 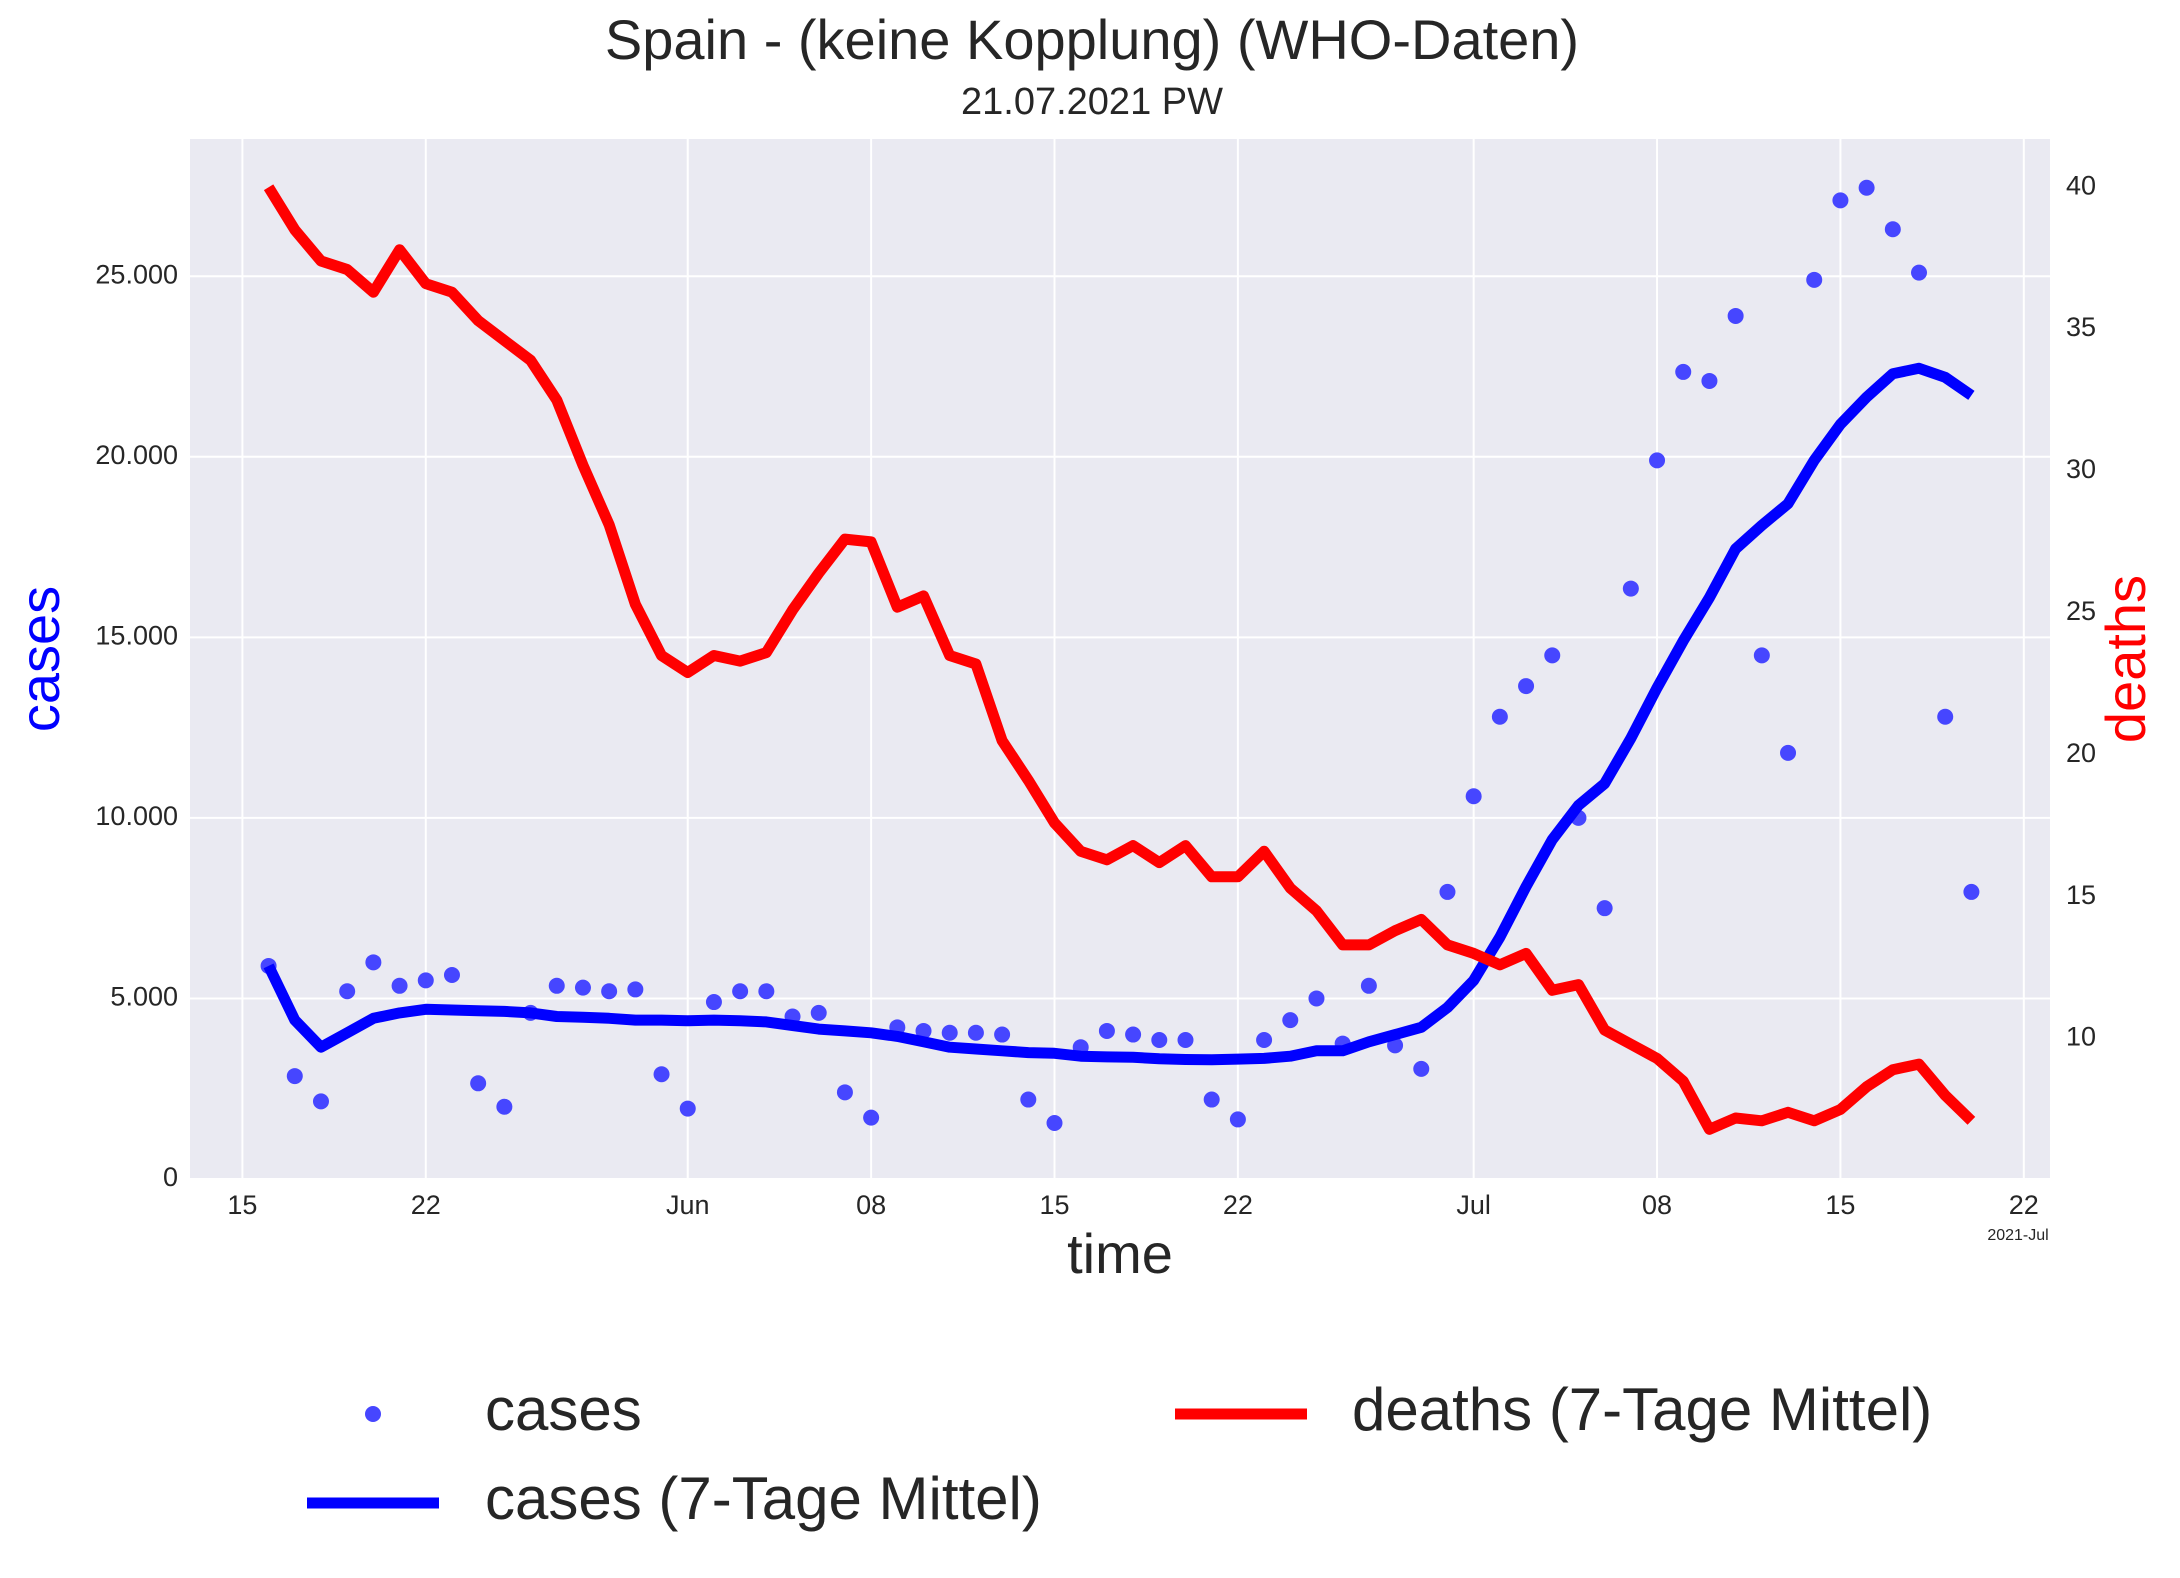 I want to click on y2-axis-label: deaths, so click(x=2125, y=659).